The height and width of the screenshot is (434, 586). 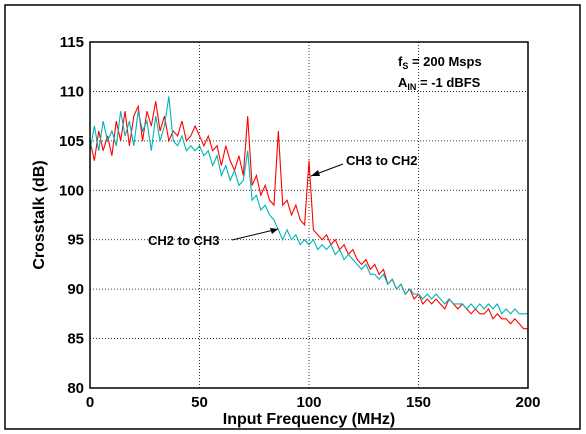 I want to click on series-label: CH2 to CH3, so click(x=184, y=240).